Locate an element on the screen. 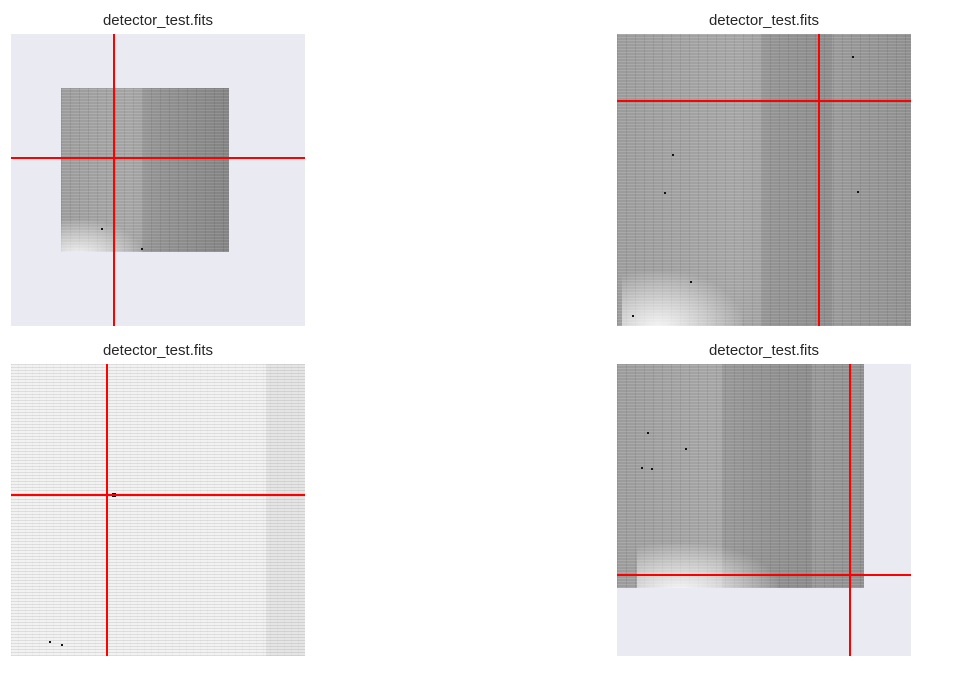 This screenshot has width=973, height=689. image-panel-top-right: detector_test.fits is located at coordinates (764, 169).